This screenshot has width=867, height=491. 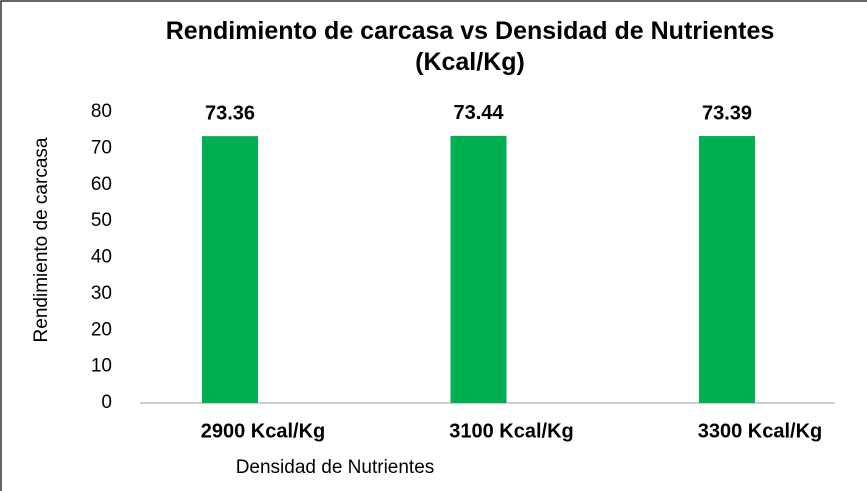 What do you see at coordinates (727, 113) in the screenshot?
I see `data-label: 73.39` at bounding box center [727, 113].